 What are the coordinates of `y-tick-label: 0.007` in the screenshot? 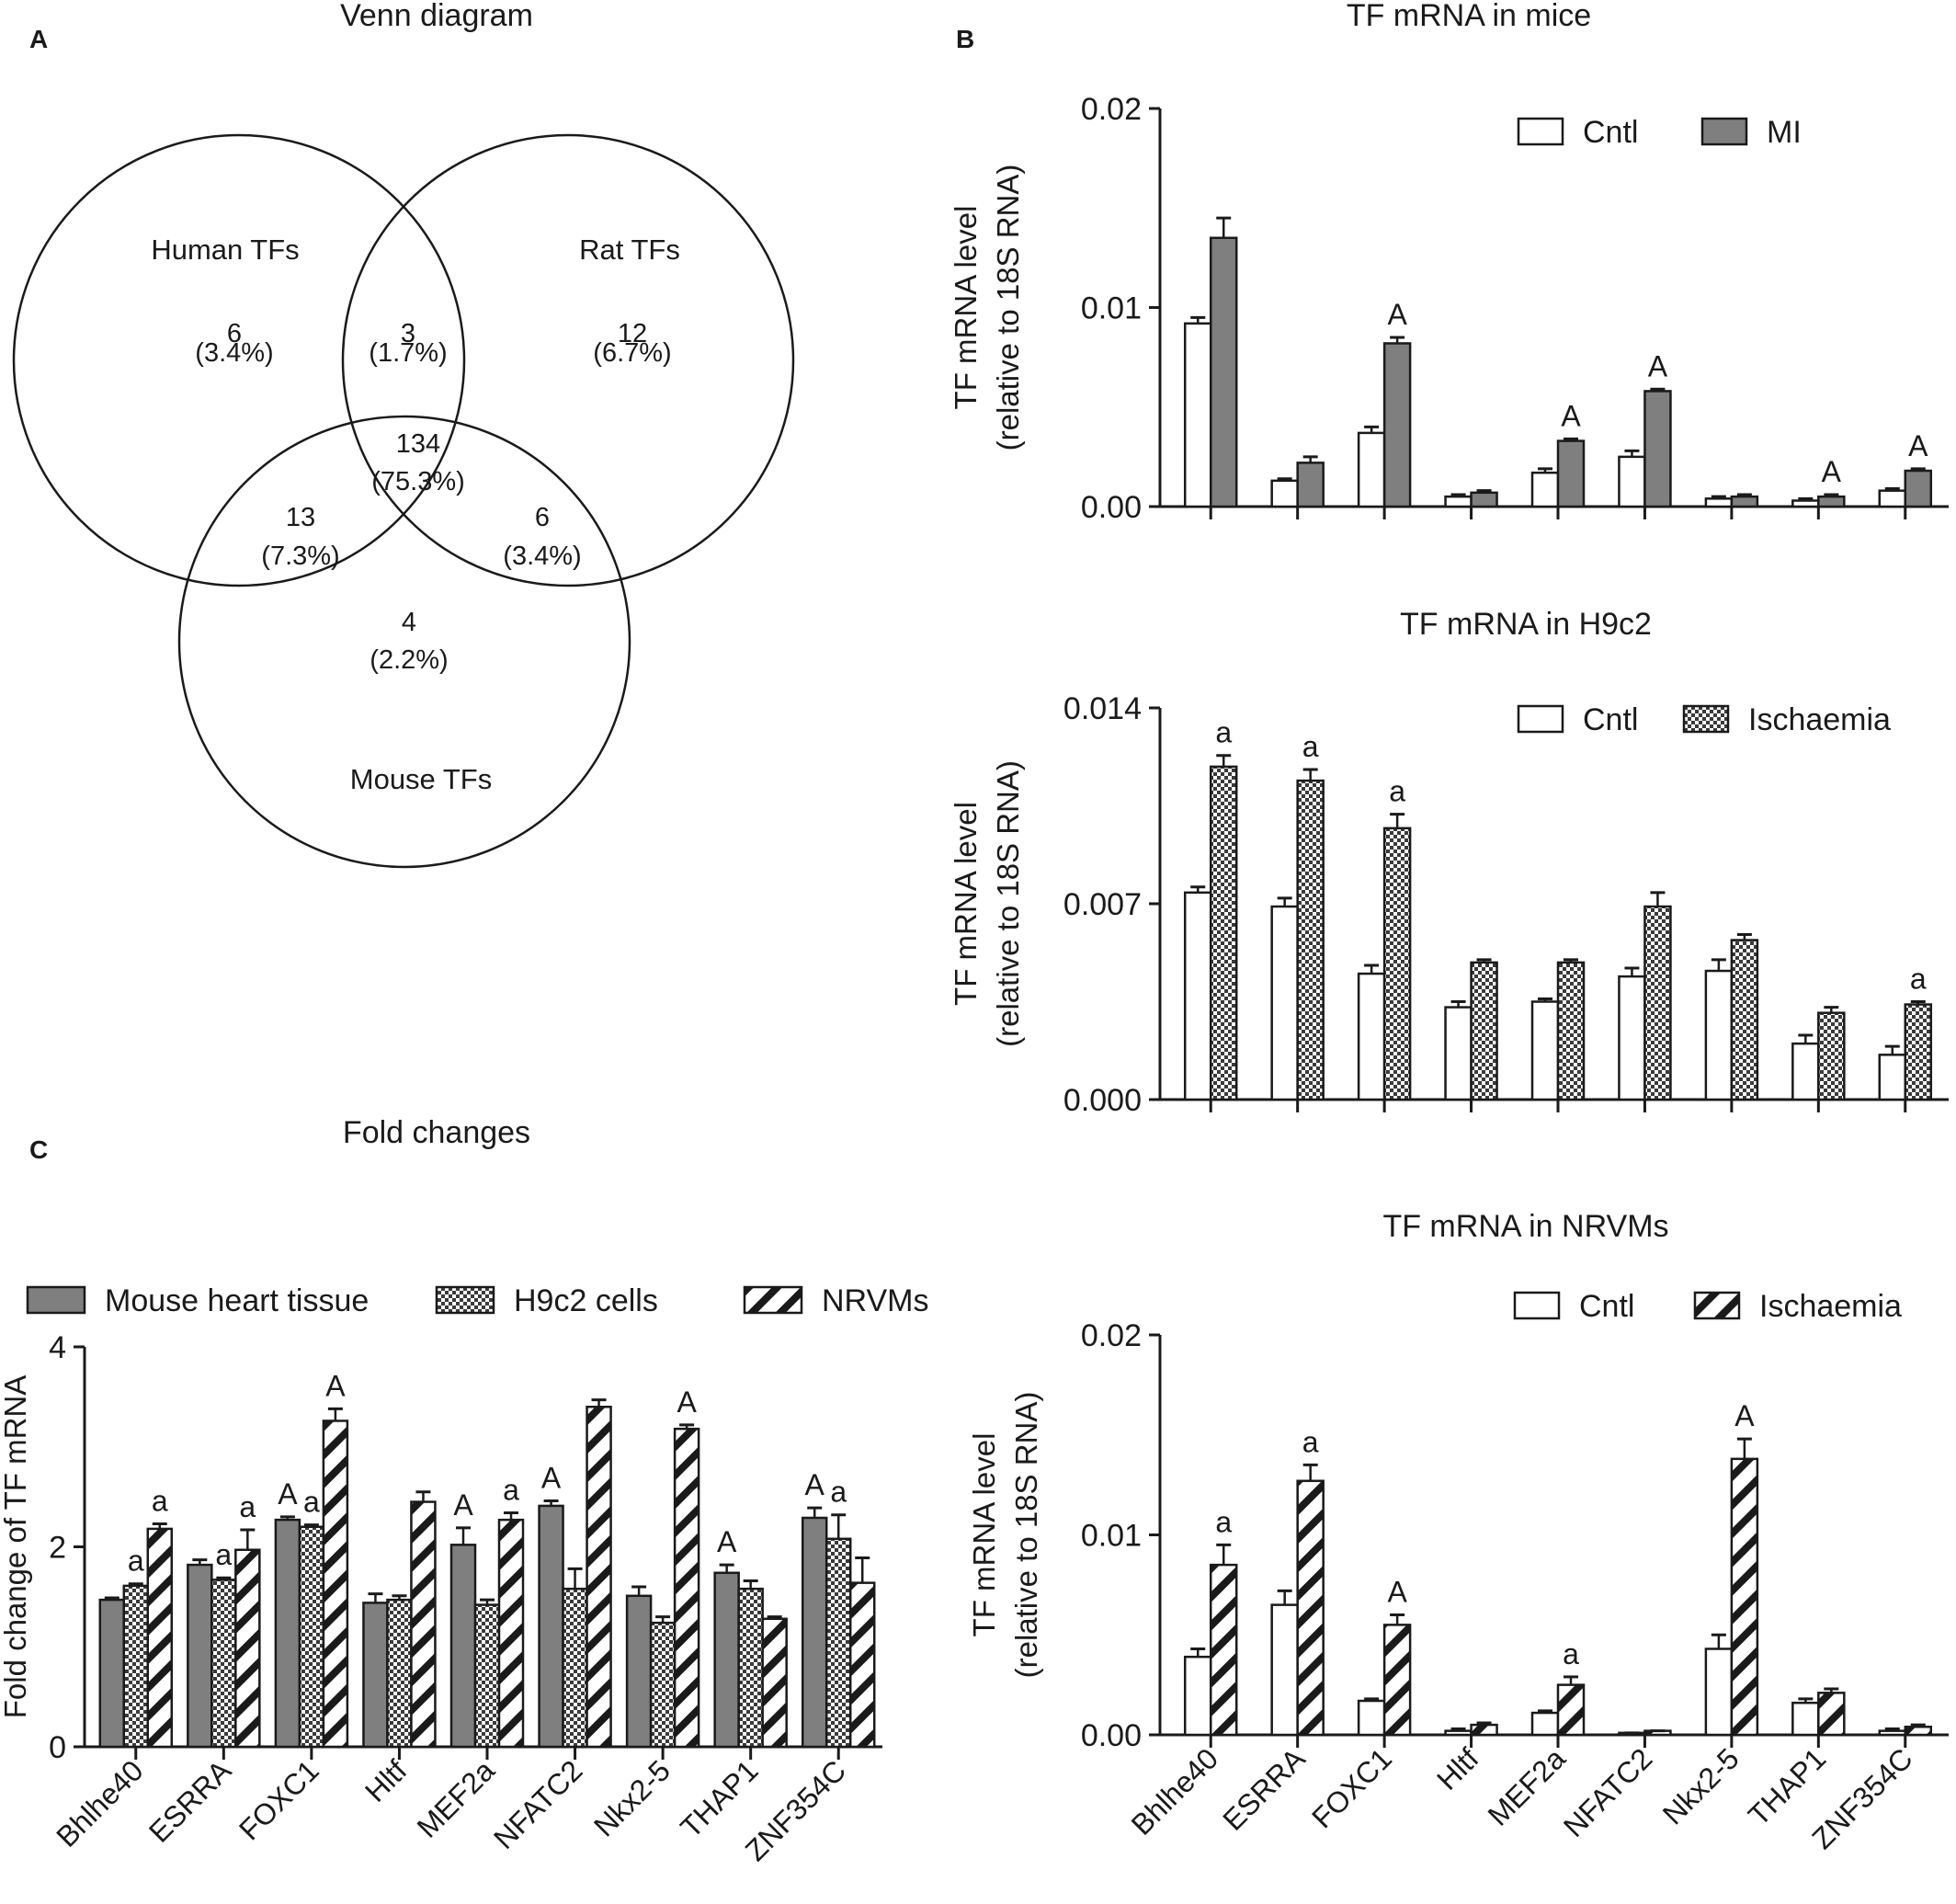 It's located at (1102, 904).